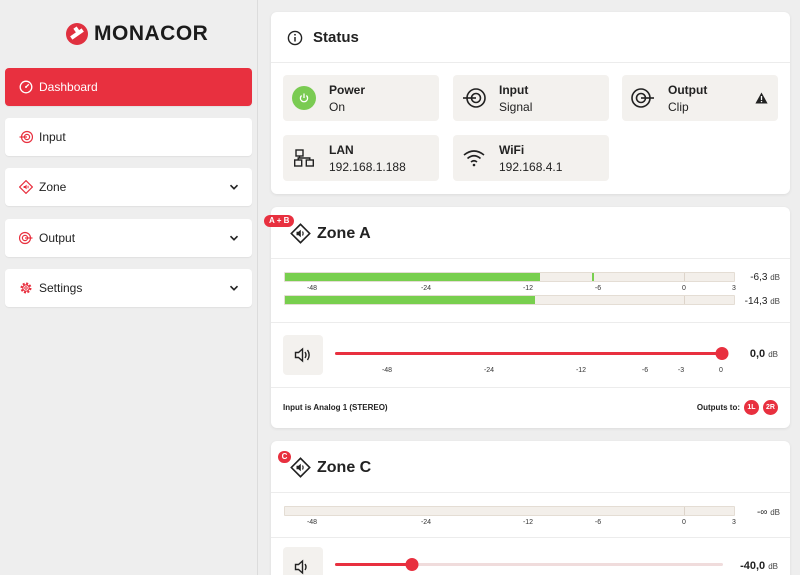 The image size is (800, 575). Describe the element at coordinates (341, 149) in the screenshot. I see `tile-title: LAN` at that location.